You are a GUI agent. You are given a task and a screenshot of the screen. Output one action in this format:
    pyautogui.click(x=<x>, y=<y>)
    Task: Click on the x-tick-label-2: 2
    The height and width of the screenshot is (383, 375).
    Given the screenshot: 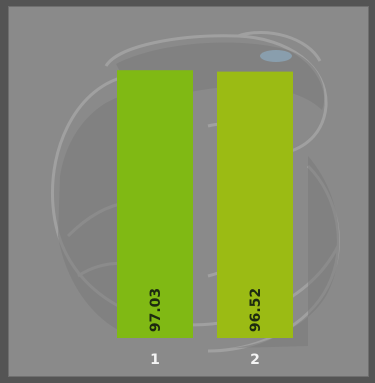 What is the action you would take?
    pyautogui.click(x=255, y=360)
    